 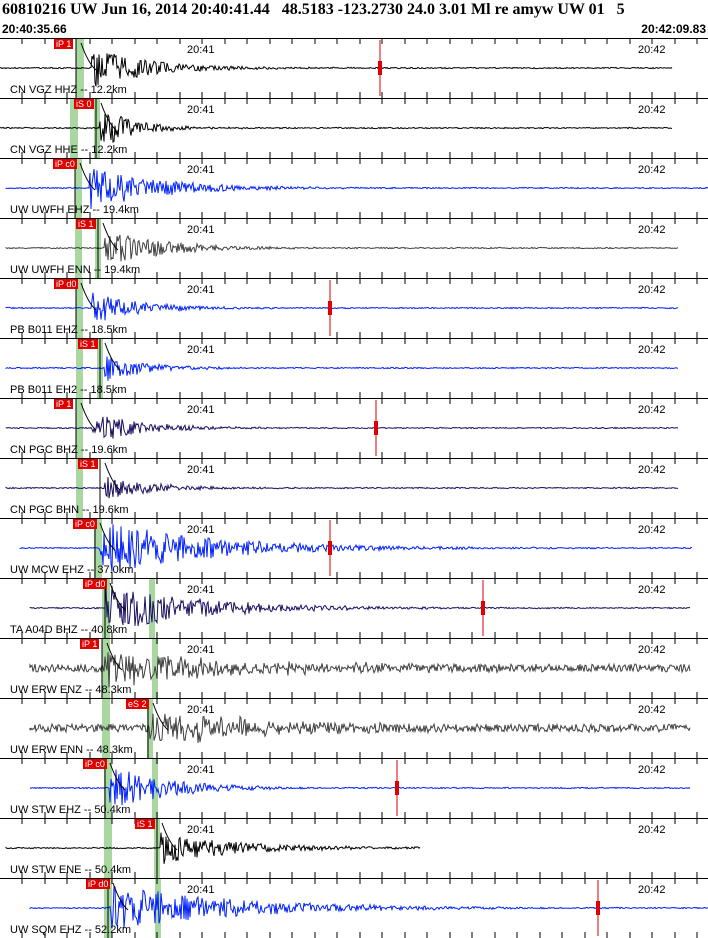 What do you see at coordinates (69, 450) in the screenshot?
I see `station-label: CN PGC BHZ -- 19.6km` at bounding box center [69, 450].